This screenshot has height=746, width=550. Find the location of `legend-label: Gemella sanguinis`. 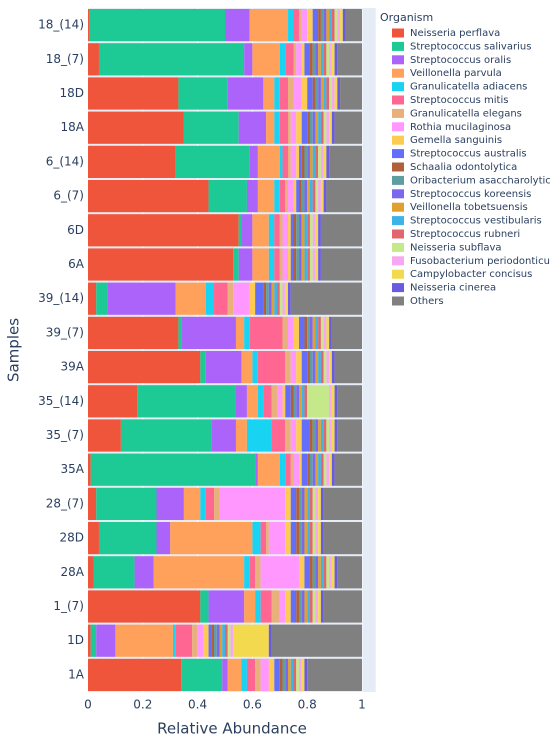

legend-label: Gemella sanguinis is located at coordinates (456, 140).